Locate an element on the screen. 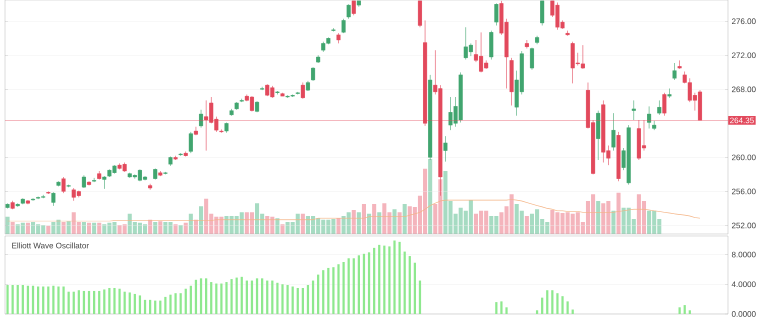 The image size is (775, 320). y-tick-label: 4.0000 is located at coordinates (744, 284).